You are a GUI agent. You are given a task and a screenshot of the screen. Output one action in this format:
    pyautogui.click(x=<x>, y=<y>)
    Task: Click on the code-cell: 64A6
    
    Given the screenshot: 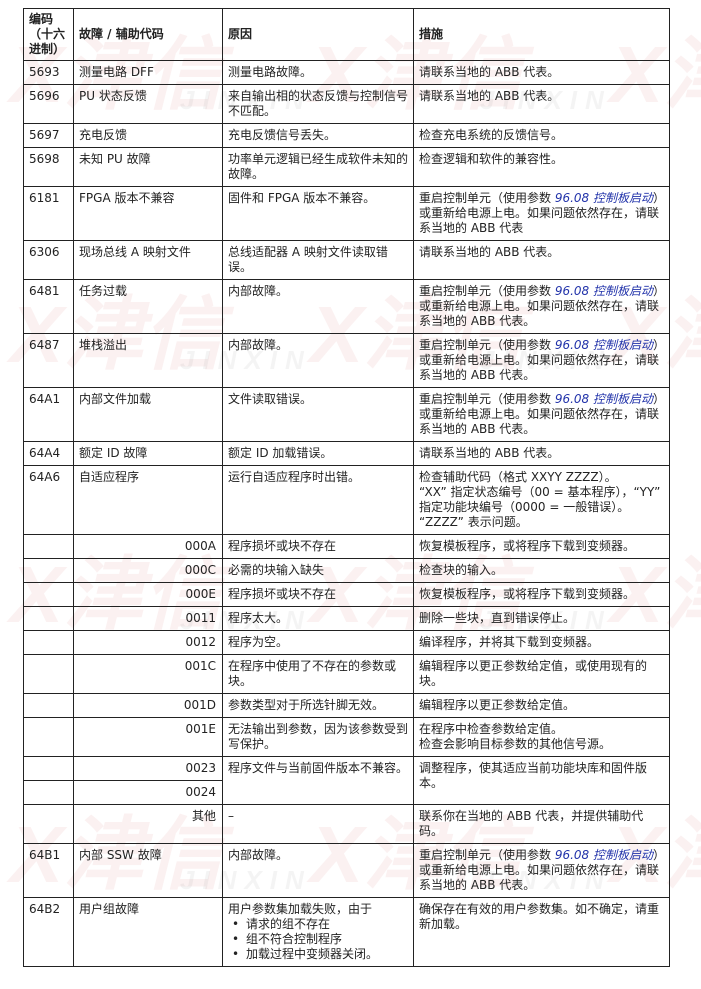 What is the action you would take?
    pyautogui.click(x=48, y=500)
    